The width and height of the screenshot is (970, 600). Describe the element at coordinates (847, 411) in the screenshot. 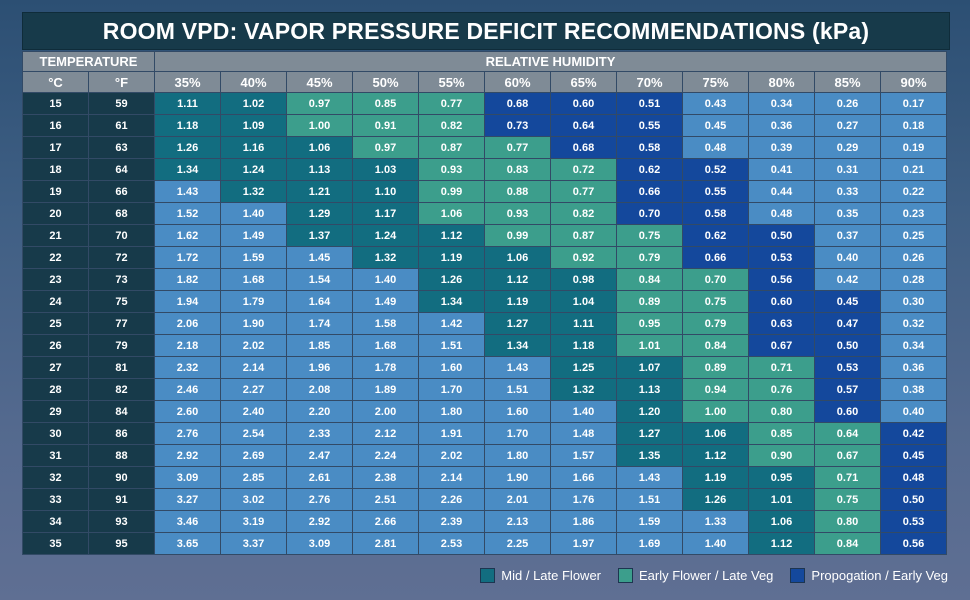

I see `vpd-cell: 0.60` at that location.